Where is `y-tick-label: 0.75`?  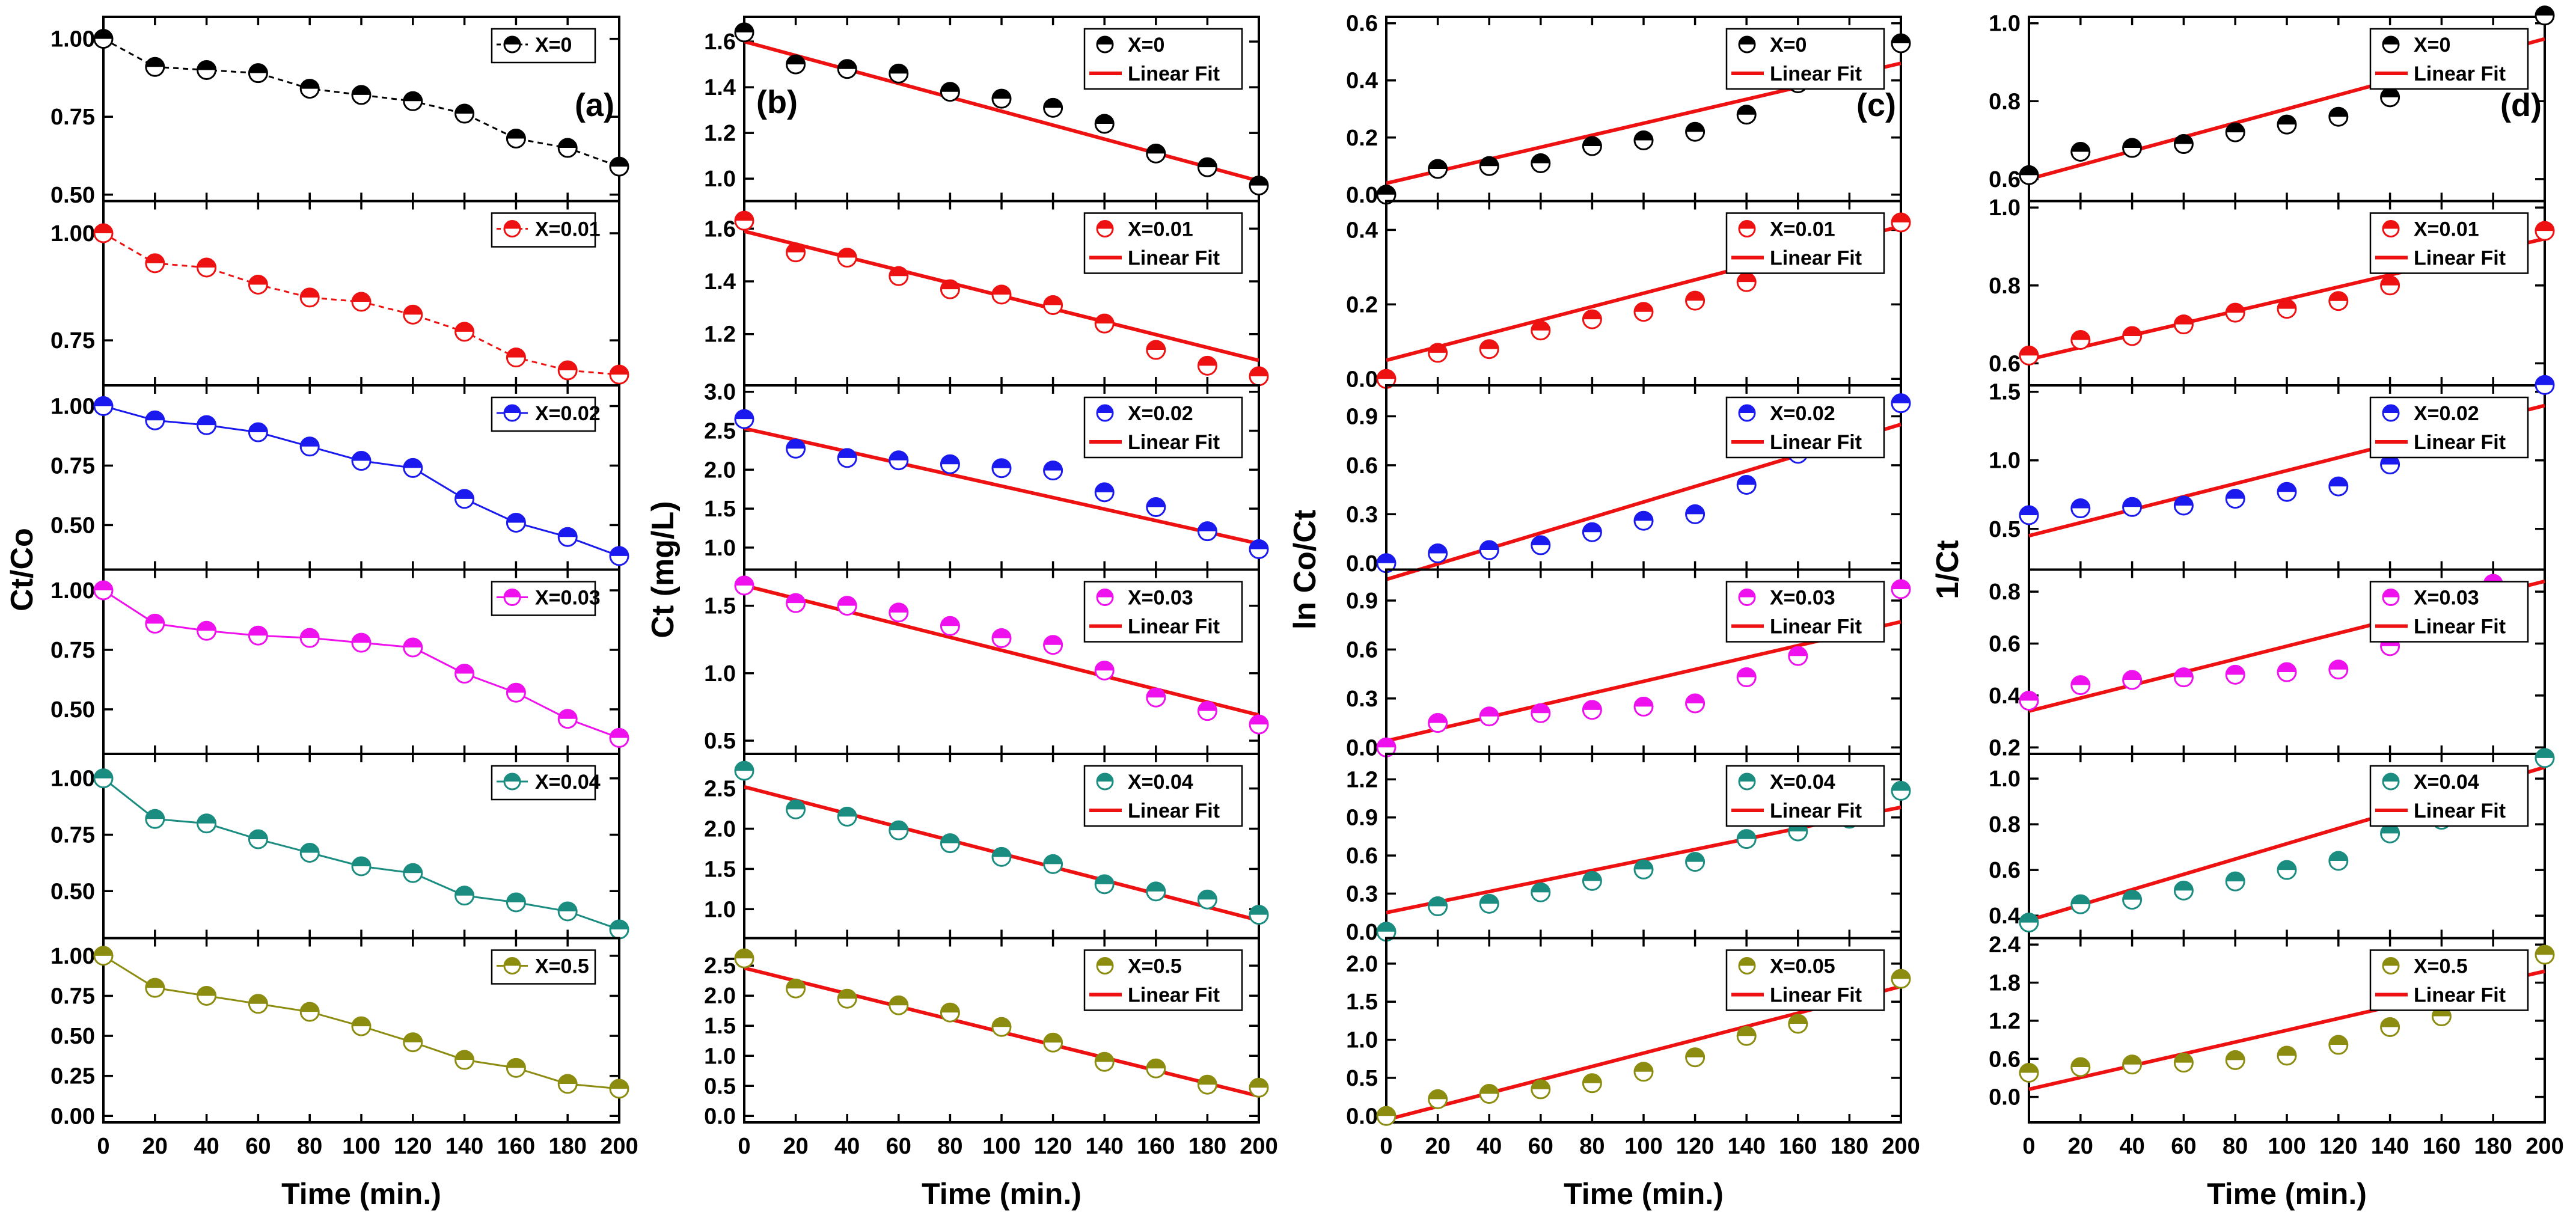
y-tick-label: 0.75 is located at coordinates (72, 117).